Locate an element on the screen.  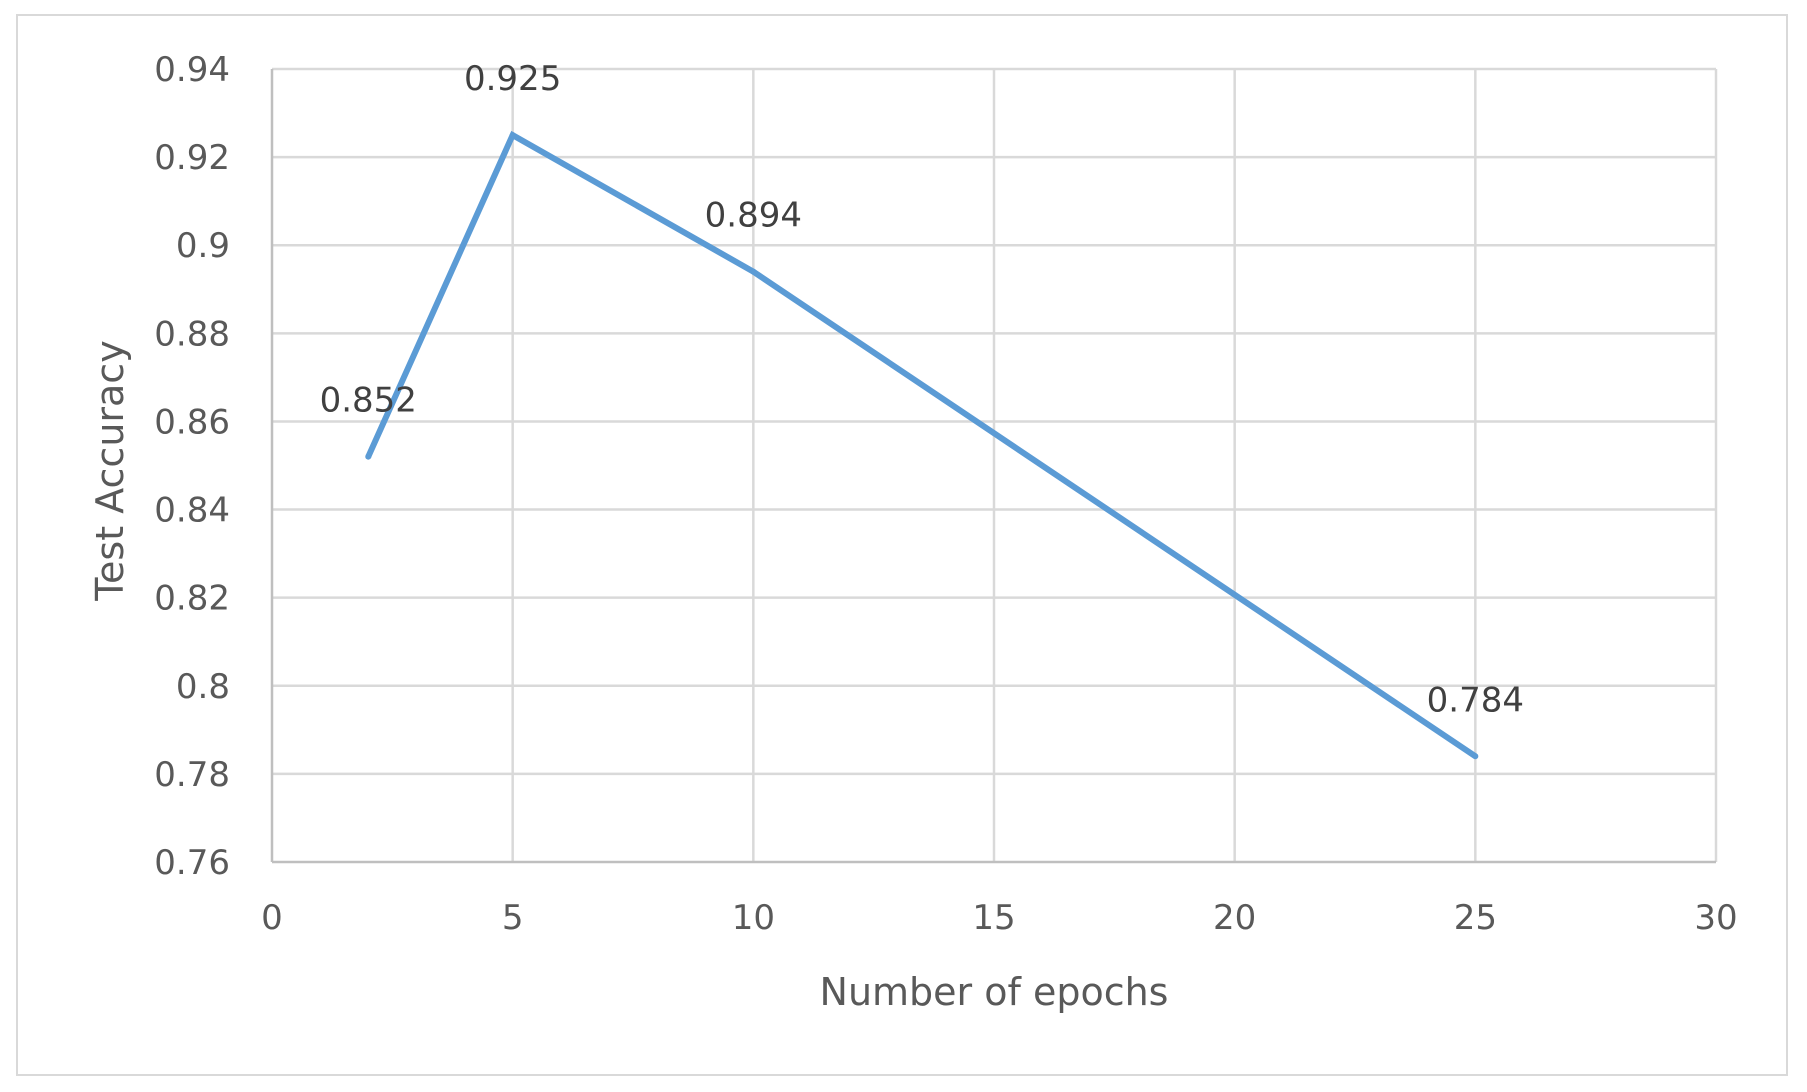
y-tick-label: 0.9 is located at coordinates (203, 246).